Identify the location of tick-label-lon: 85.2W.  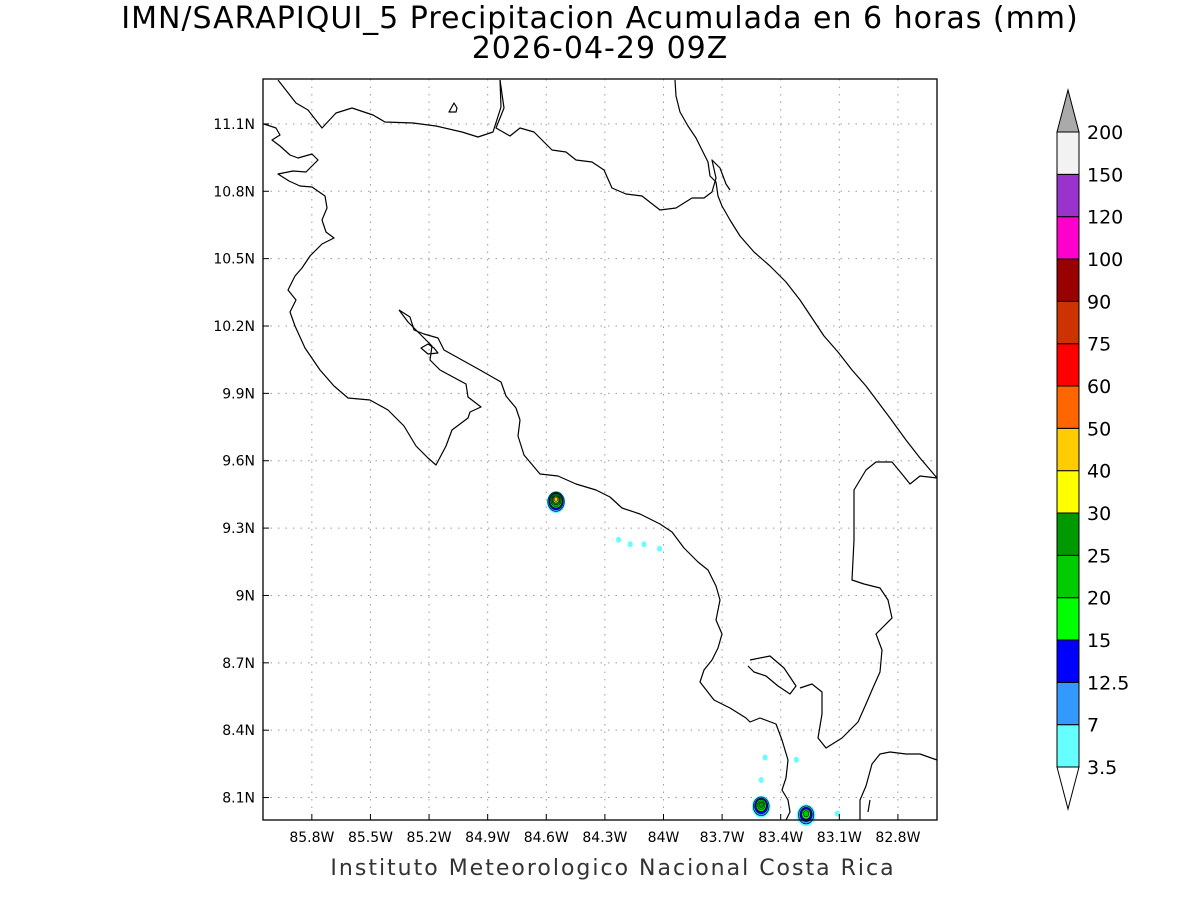
(429, 838).